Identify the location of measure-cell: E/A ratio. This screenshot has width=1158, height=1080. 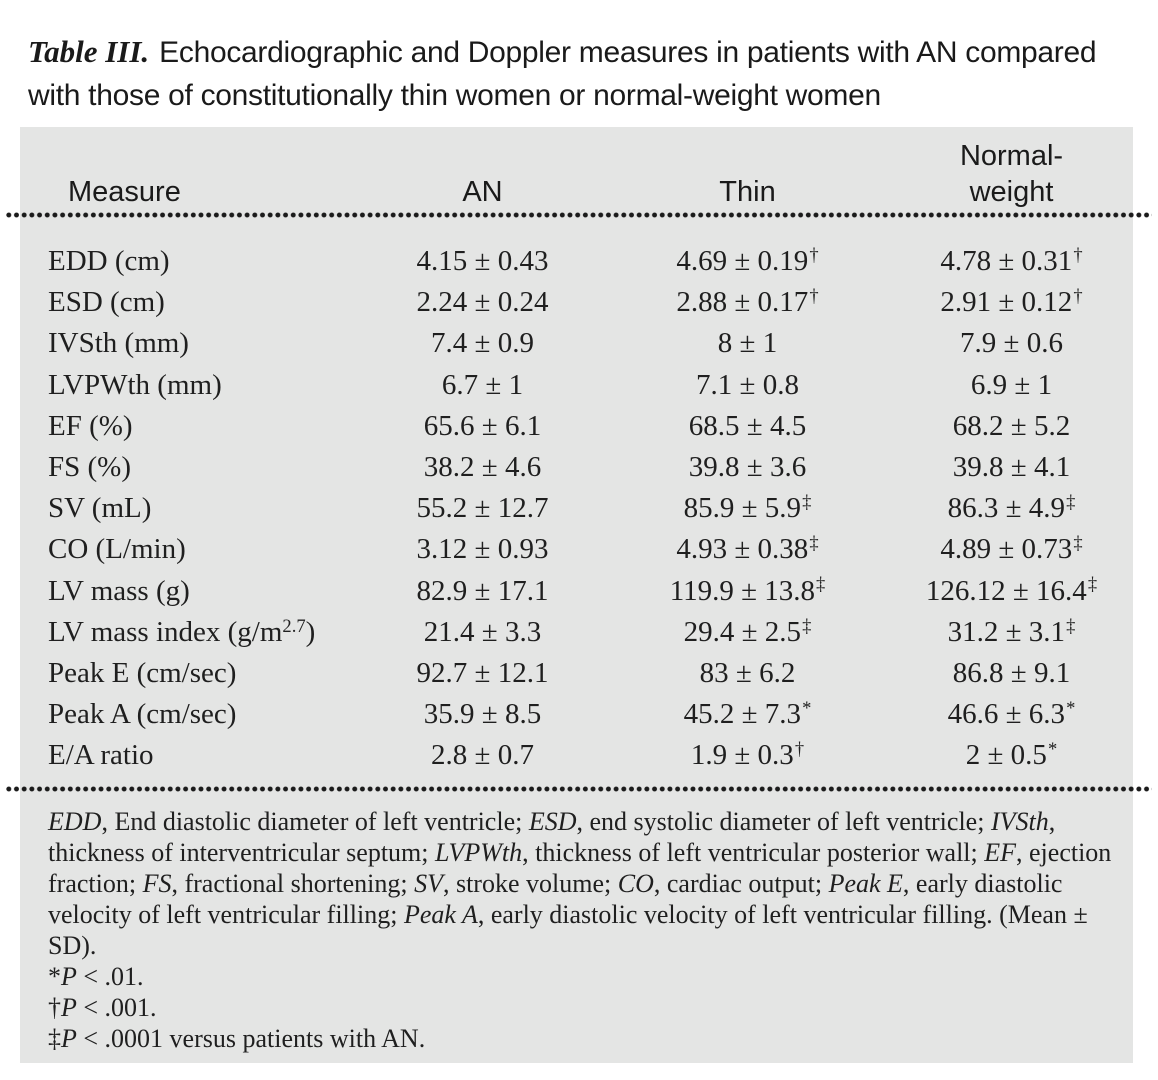
(101, 755).